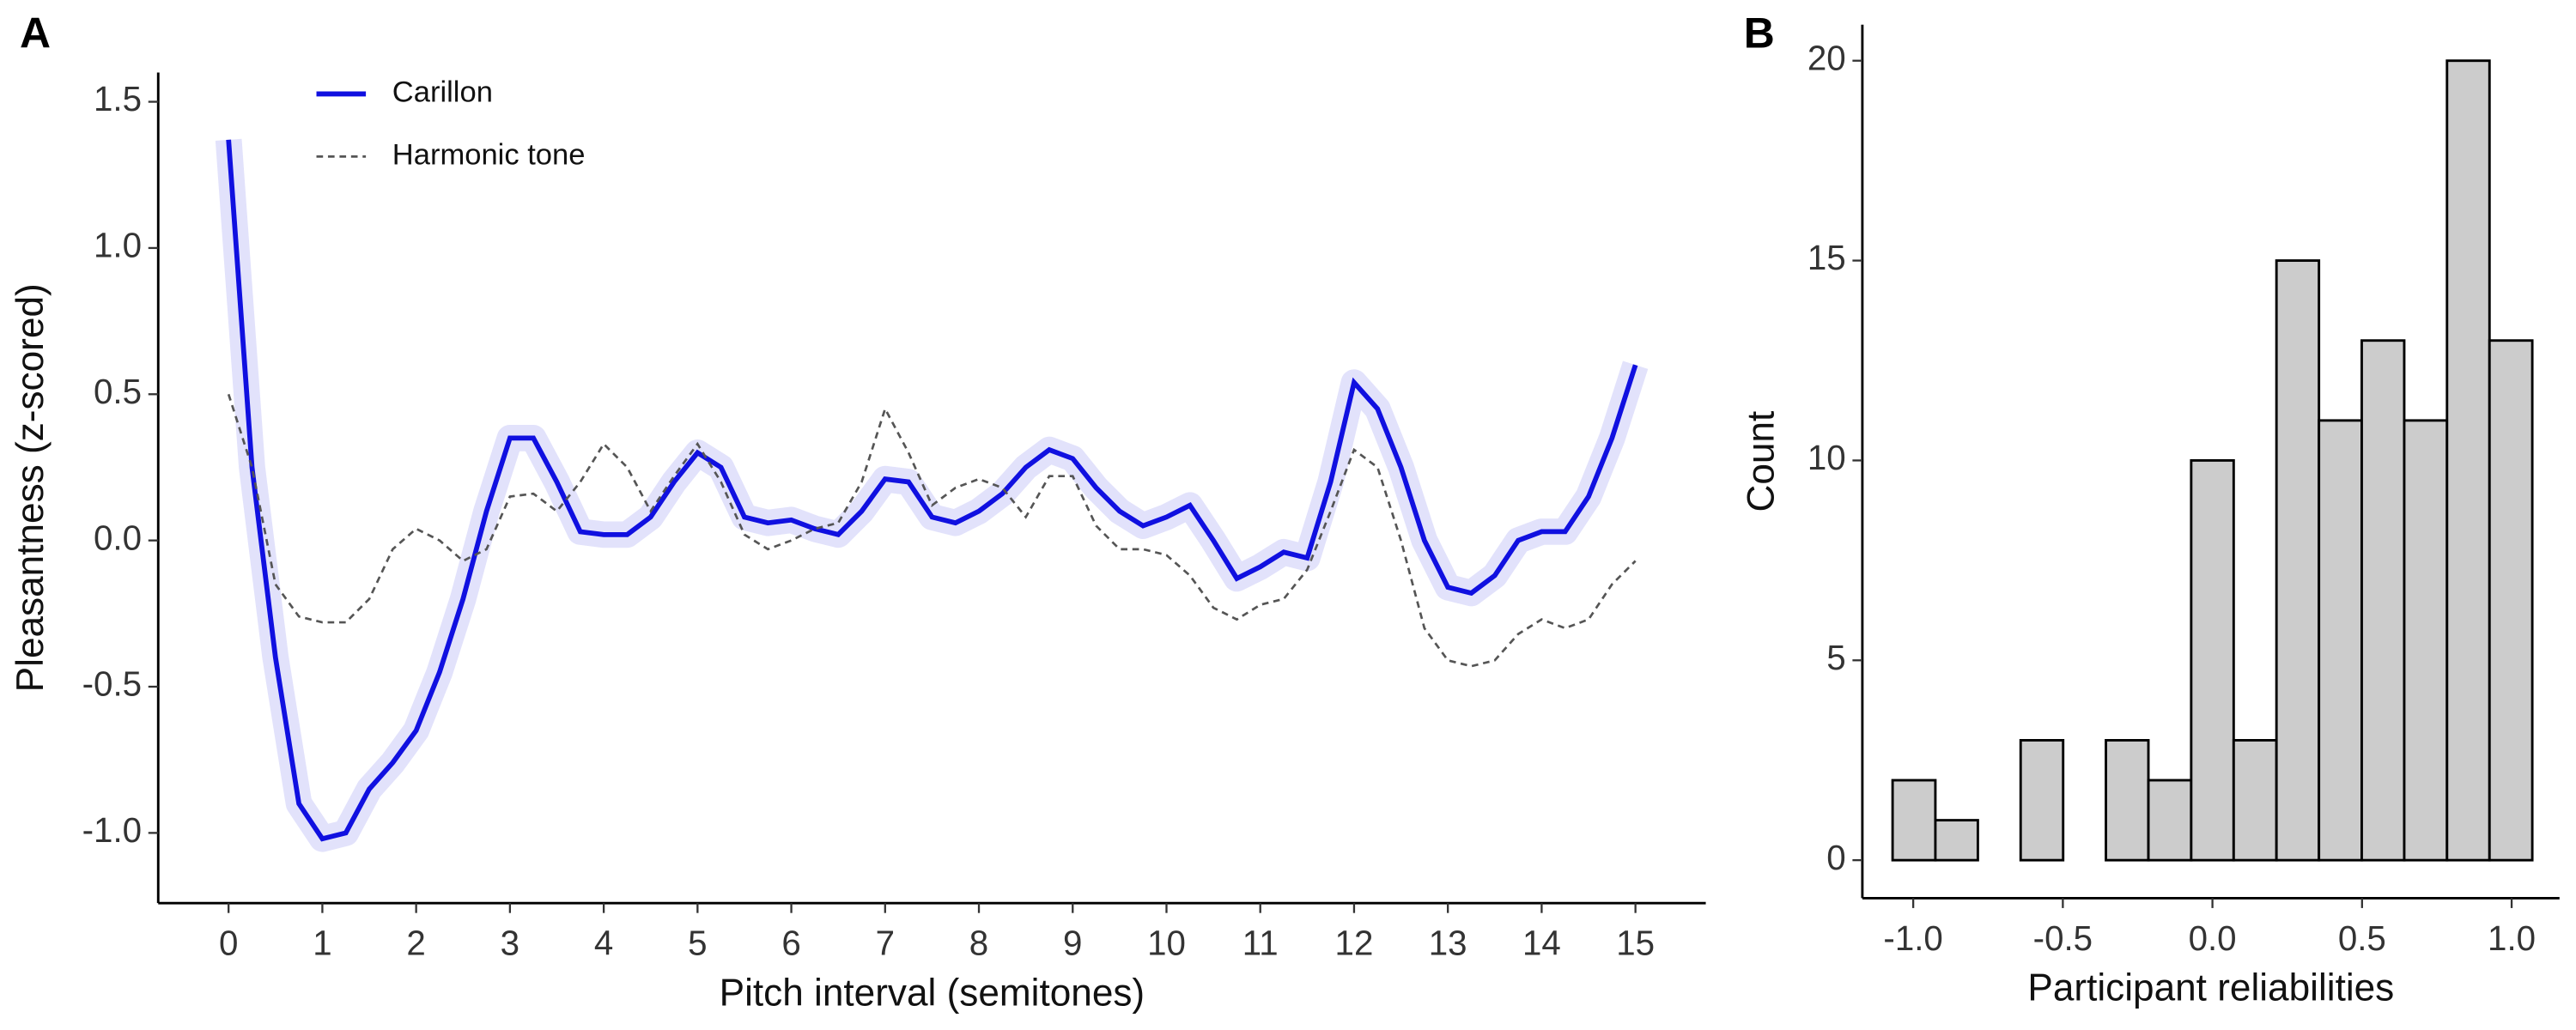  Describe the element at coordinates (2512, 938) in the screenshot. I see `x-tick-label: 1.0` at that location.